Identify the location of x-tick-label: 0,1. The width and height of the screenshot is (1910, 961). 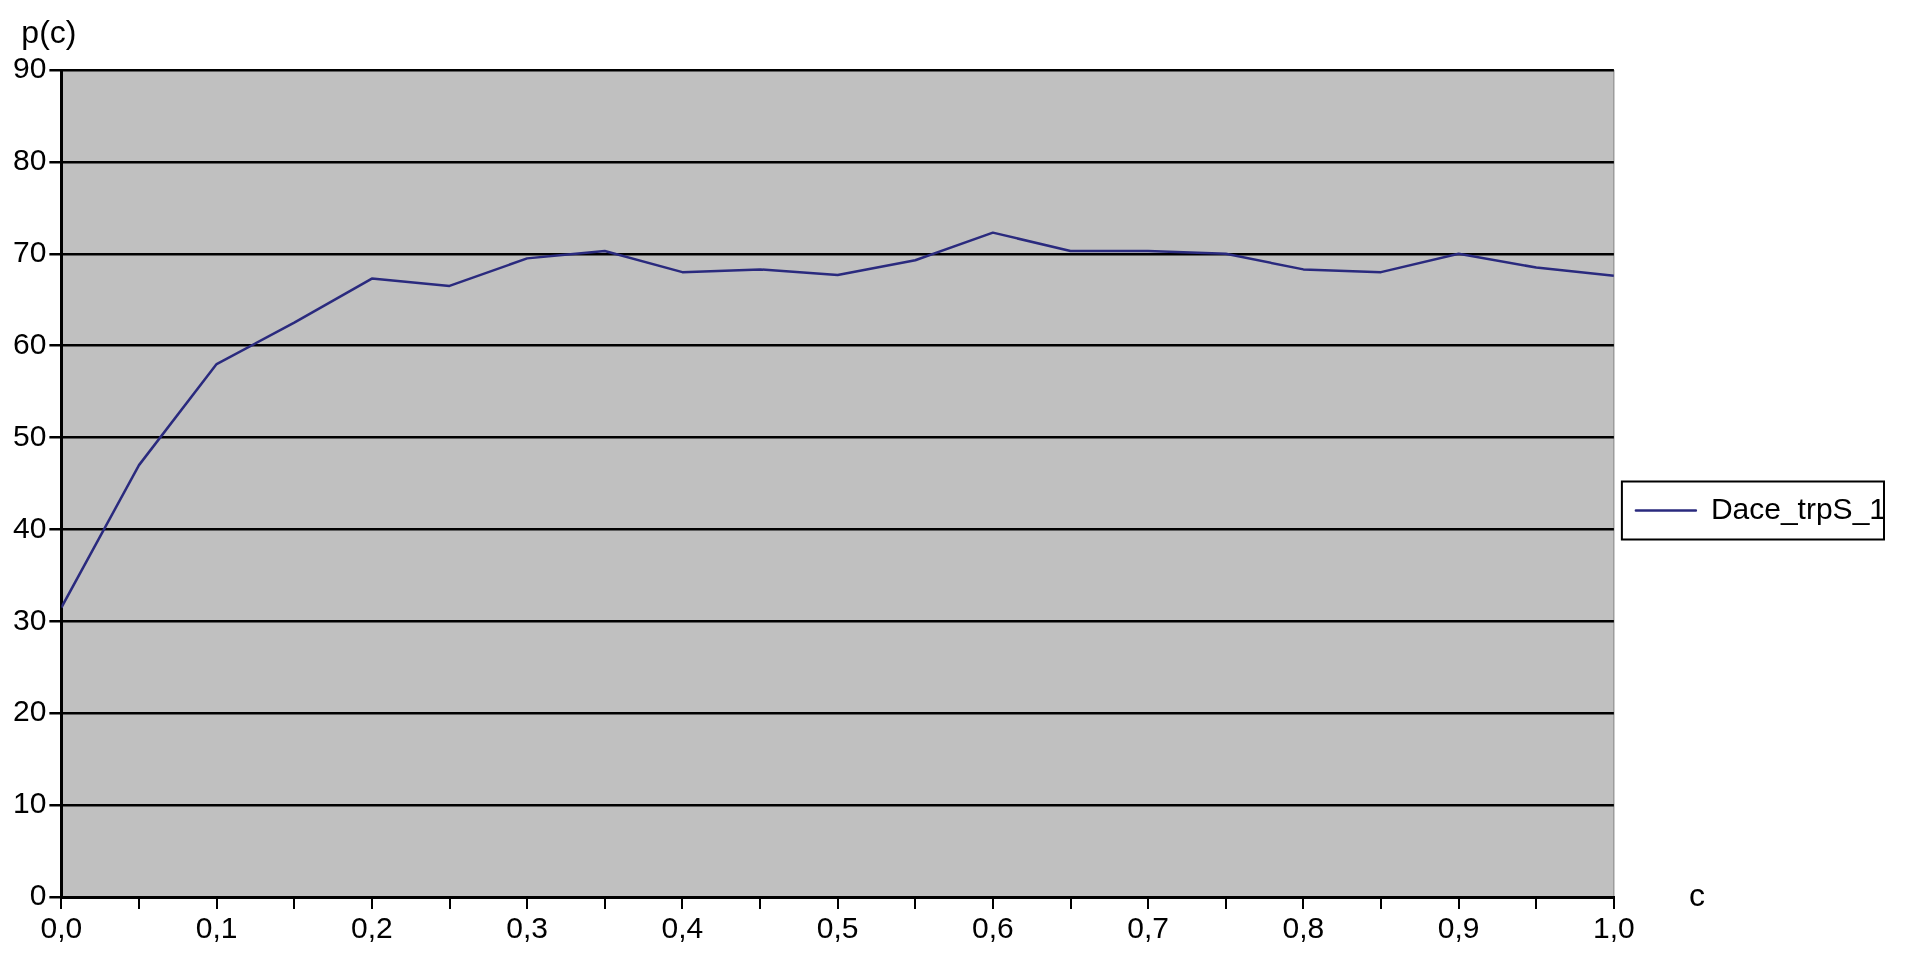
(216, 928).